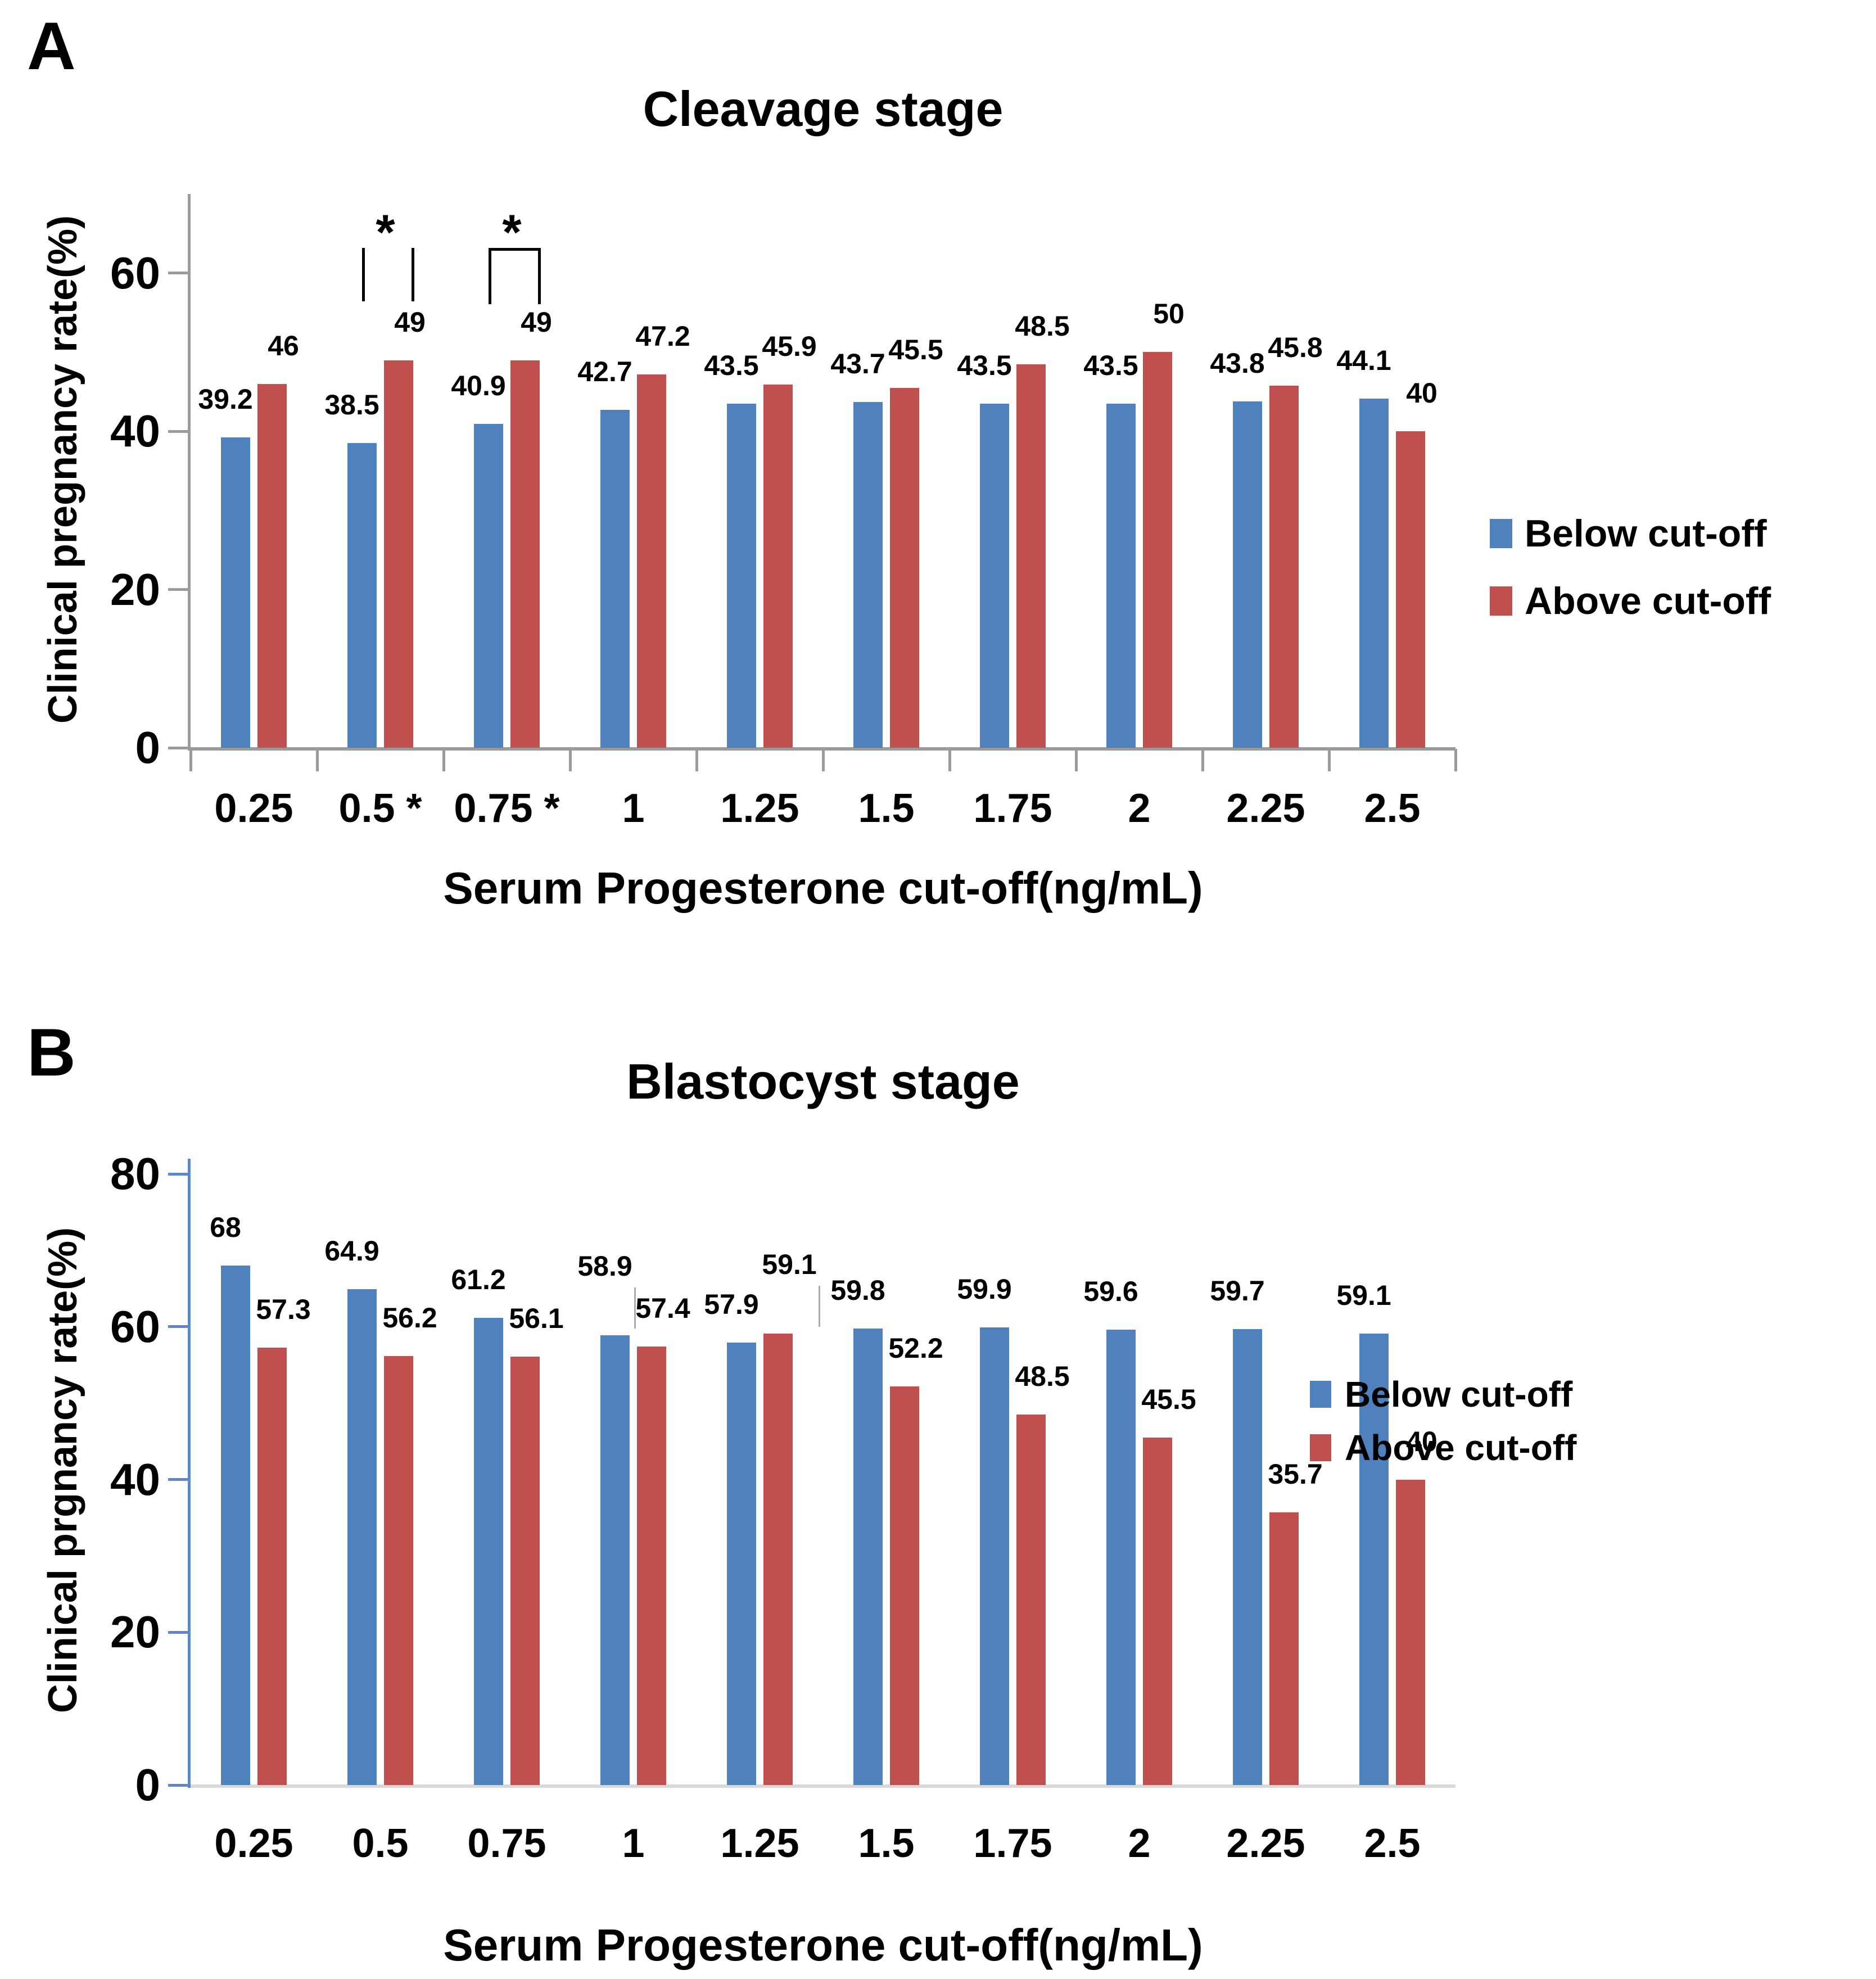 Image resolution: width=1876 pixels, height=1979 pixels. Describe the element at coordinates (225, 399) in the screenshot. I see `bar-value-label: 39.2` at that location.